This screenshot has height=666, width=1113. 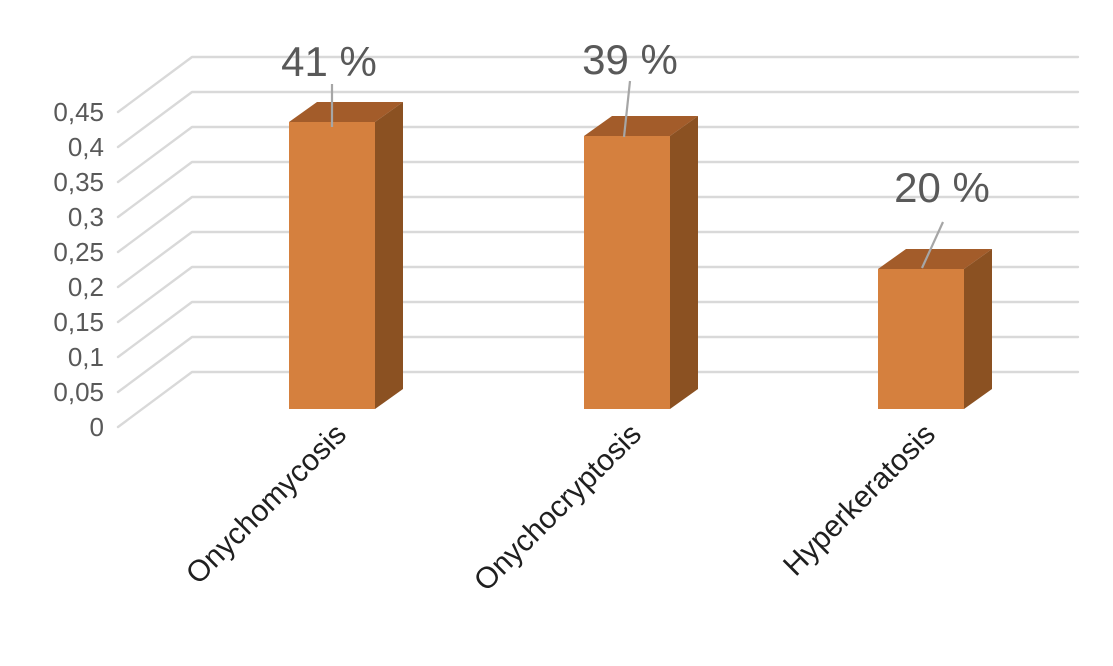 I want to click on bar-onychocryptosis, so click(x=641, y=262).